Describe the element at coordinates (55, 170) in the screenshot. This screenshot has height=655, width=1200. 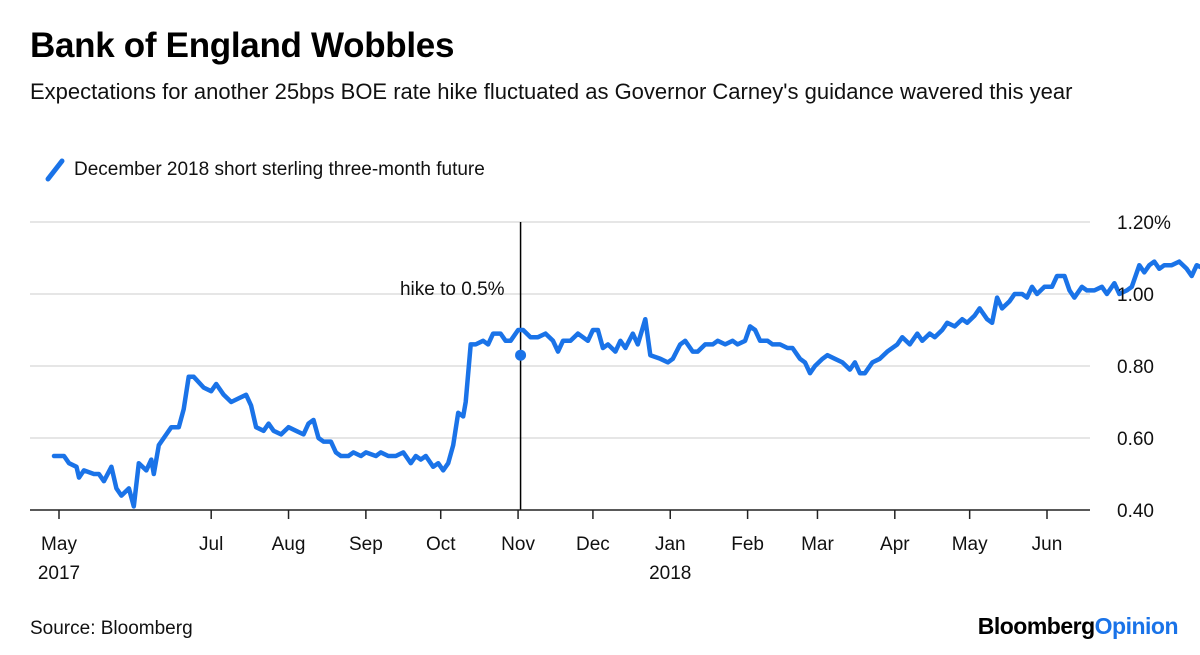
I see `legend-swatch-icon` at that location.